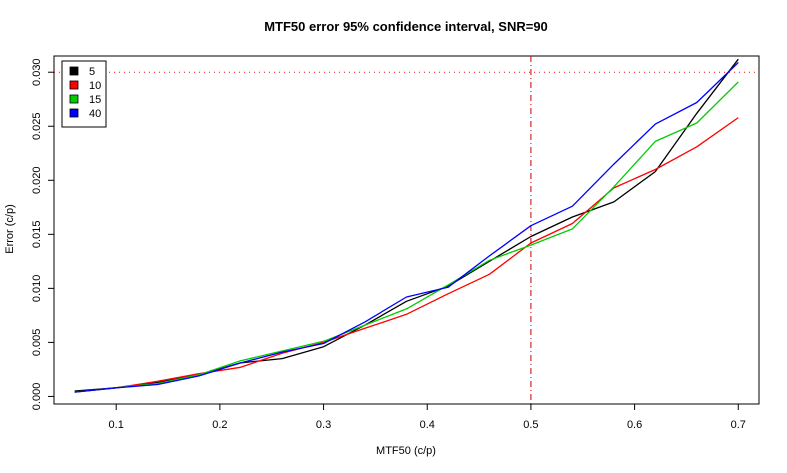 This screenshot has height=473, width=787. Describe the element at coordinates (84, 94) in the screenshot. I see `legend-box` at that location.